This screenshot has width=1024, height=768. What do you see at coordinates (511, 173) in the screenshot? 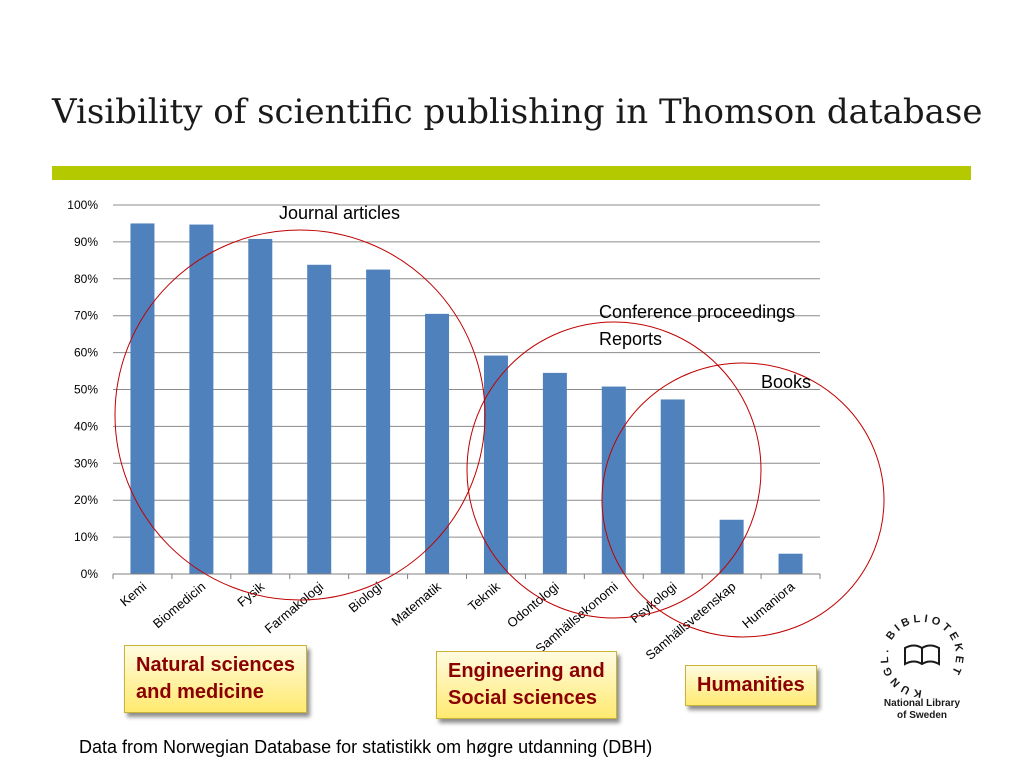
I see `title-accent-bar` at bounding box center [511, 173].